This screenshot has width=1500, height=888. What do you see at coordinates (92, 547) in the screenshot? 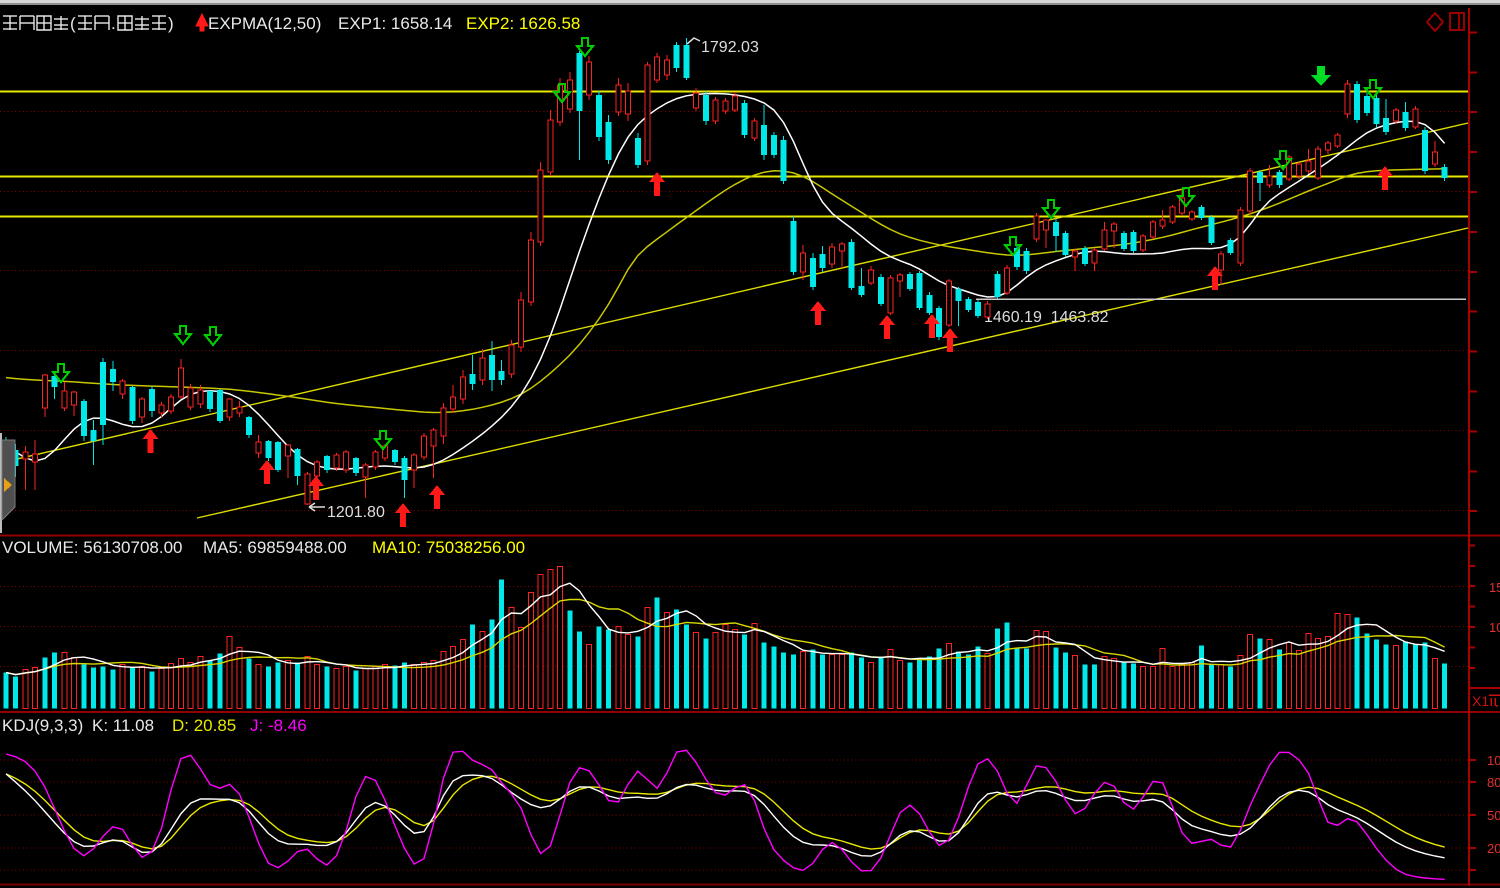
I see `svg-text: VOLUME: 56130708.00` at bounding box center [92, 547].